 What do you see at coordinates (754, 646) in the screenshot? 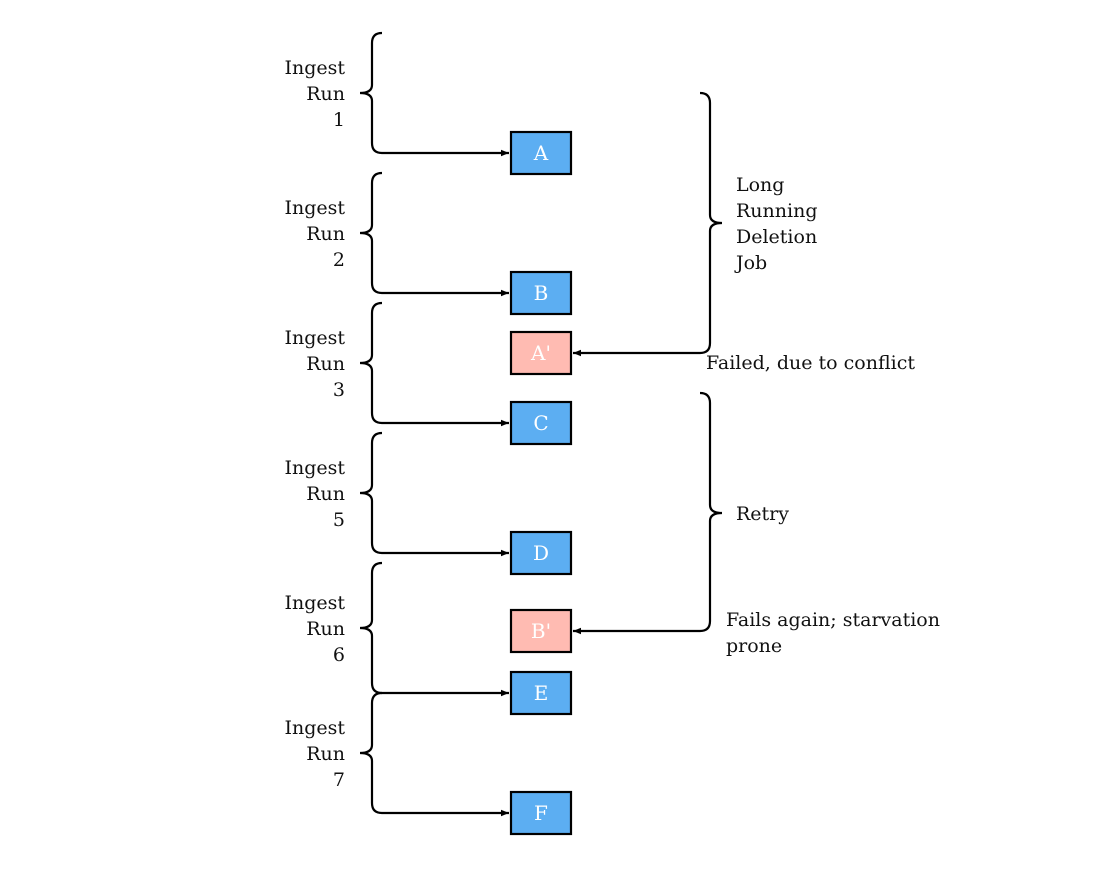
I see `job-note: prone` at bounding box center [754, 646].